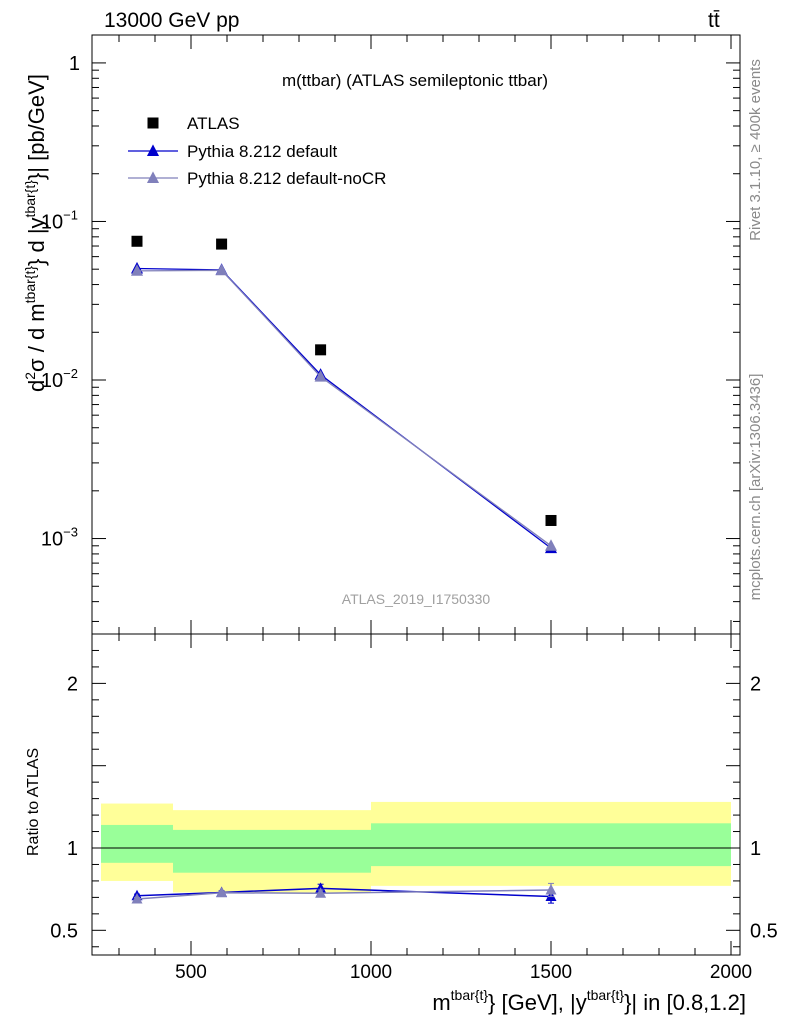 The width and height of the screenshot is (786, 1024). What do you see at coordinates (415, 80) in the screenshot?
I see `plot-title: m(ttbar) (ATLAS semileptonic ttbar)` at bounding box center [415, 80].